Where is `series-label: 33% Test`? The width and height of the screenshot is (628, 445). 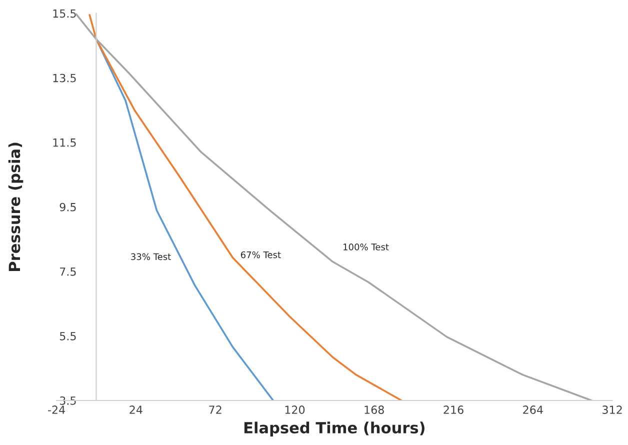 series-label: 33% Test is located at coordinates (151, 256).